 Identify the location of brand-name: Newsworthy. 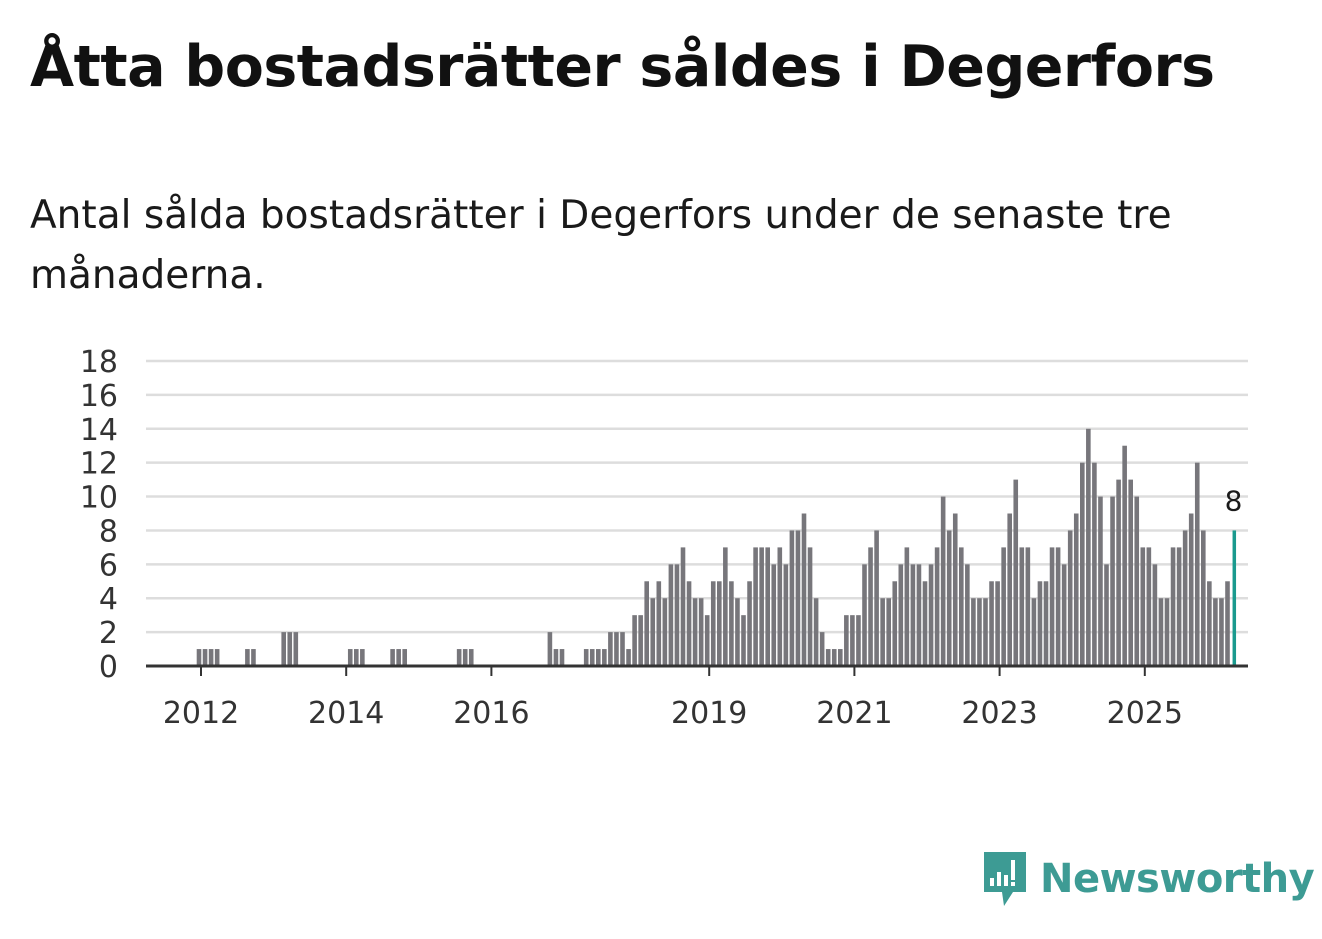
(1177, 879).